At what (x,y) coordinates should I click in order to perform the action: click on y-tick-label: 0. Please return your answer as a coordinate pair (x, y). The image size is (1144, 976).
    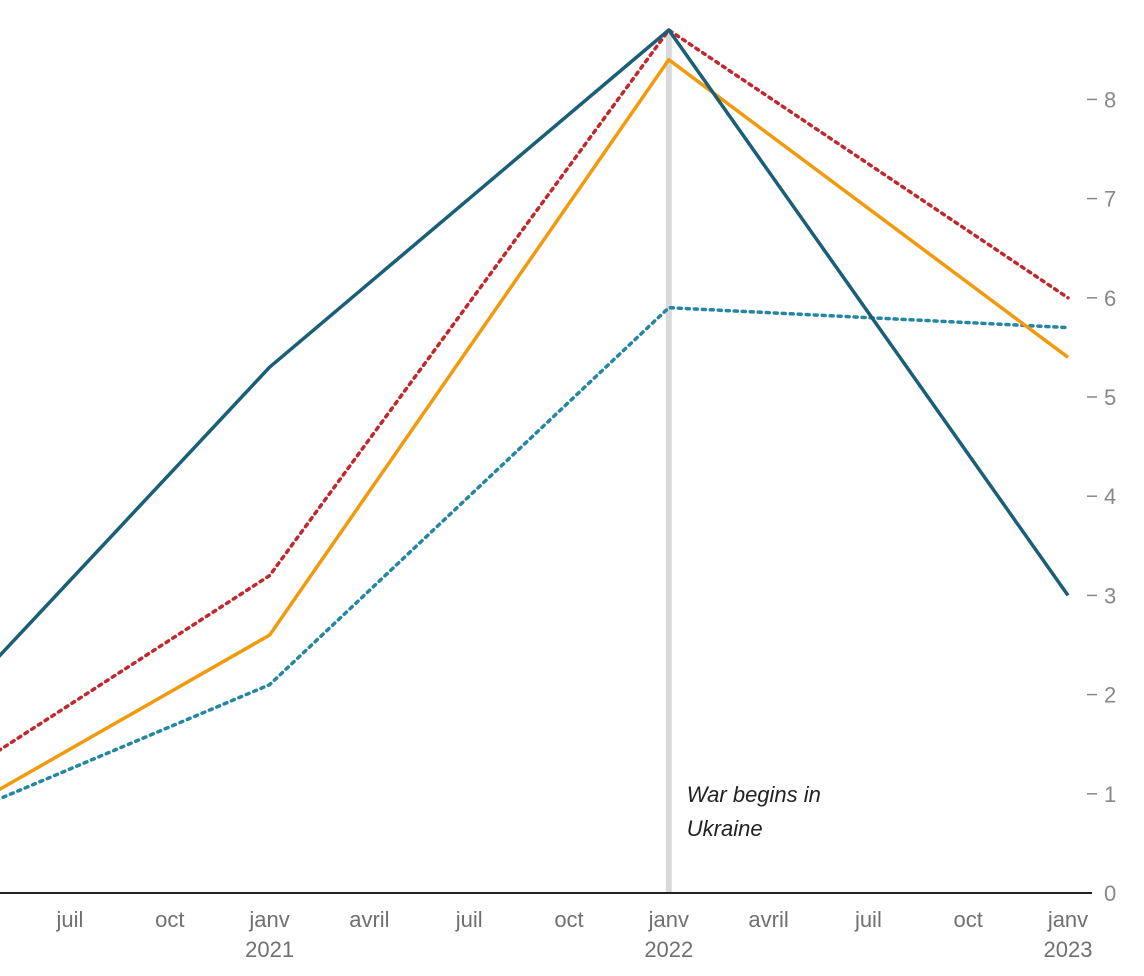
    Looking at the image, I should click on (1110, 893).